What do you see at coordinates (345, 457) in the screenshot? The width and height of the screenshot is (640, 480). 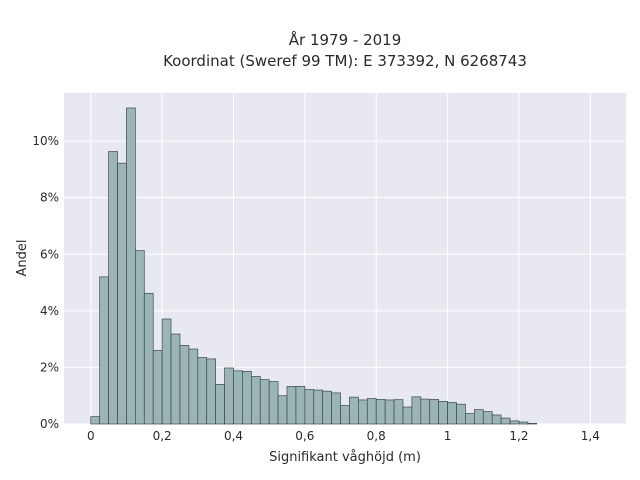 I see `x-axis-label: Signifikant våghöjd (m)` at bounding box center [345, 457].